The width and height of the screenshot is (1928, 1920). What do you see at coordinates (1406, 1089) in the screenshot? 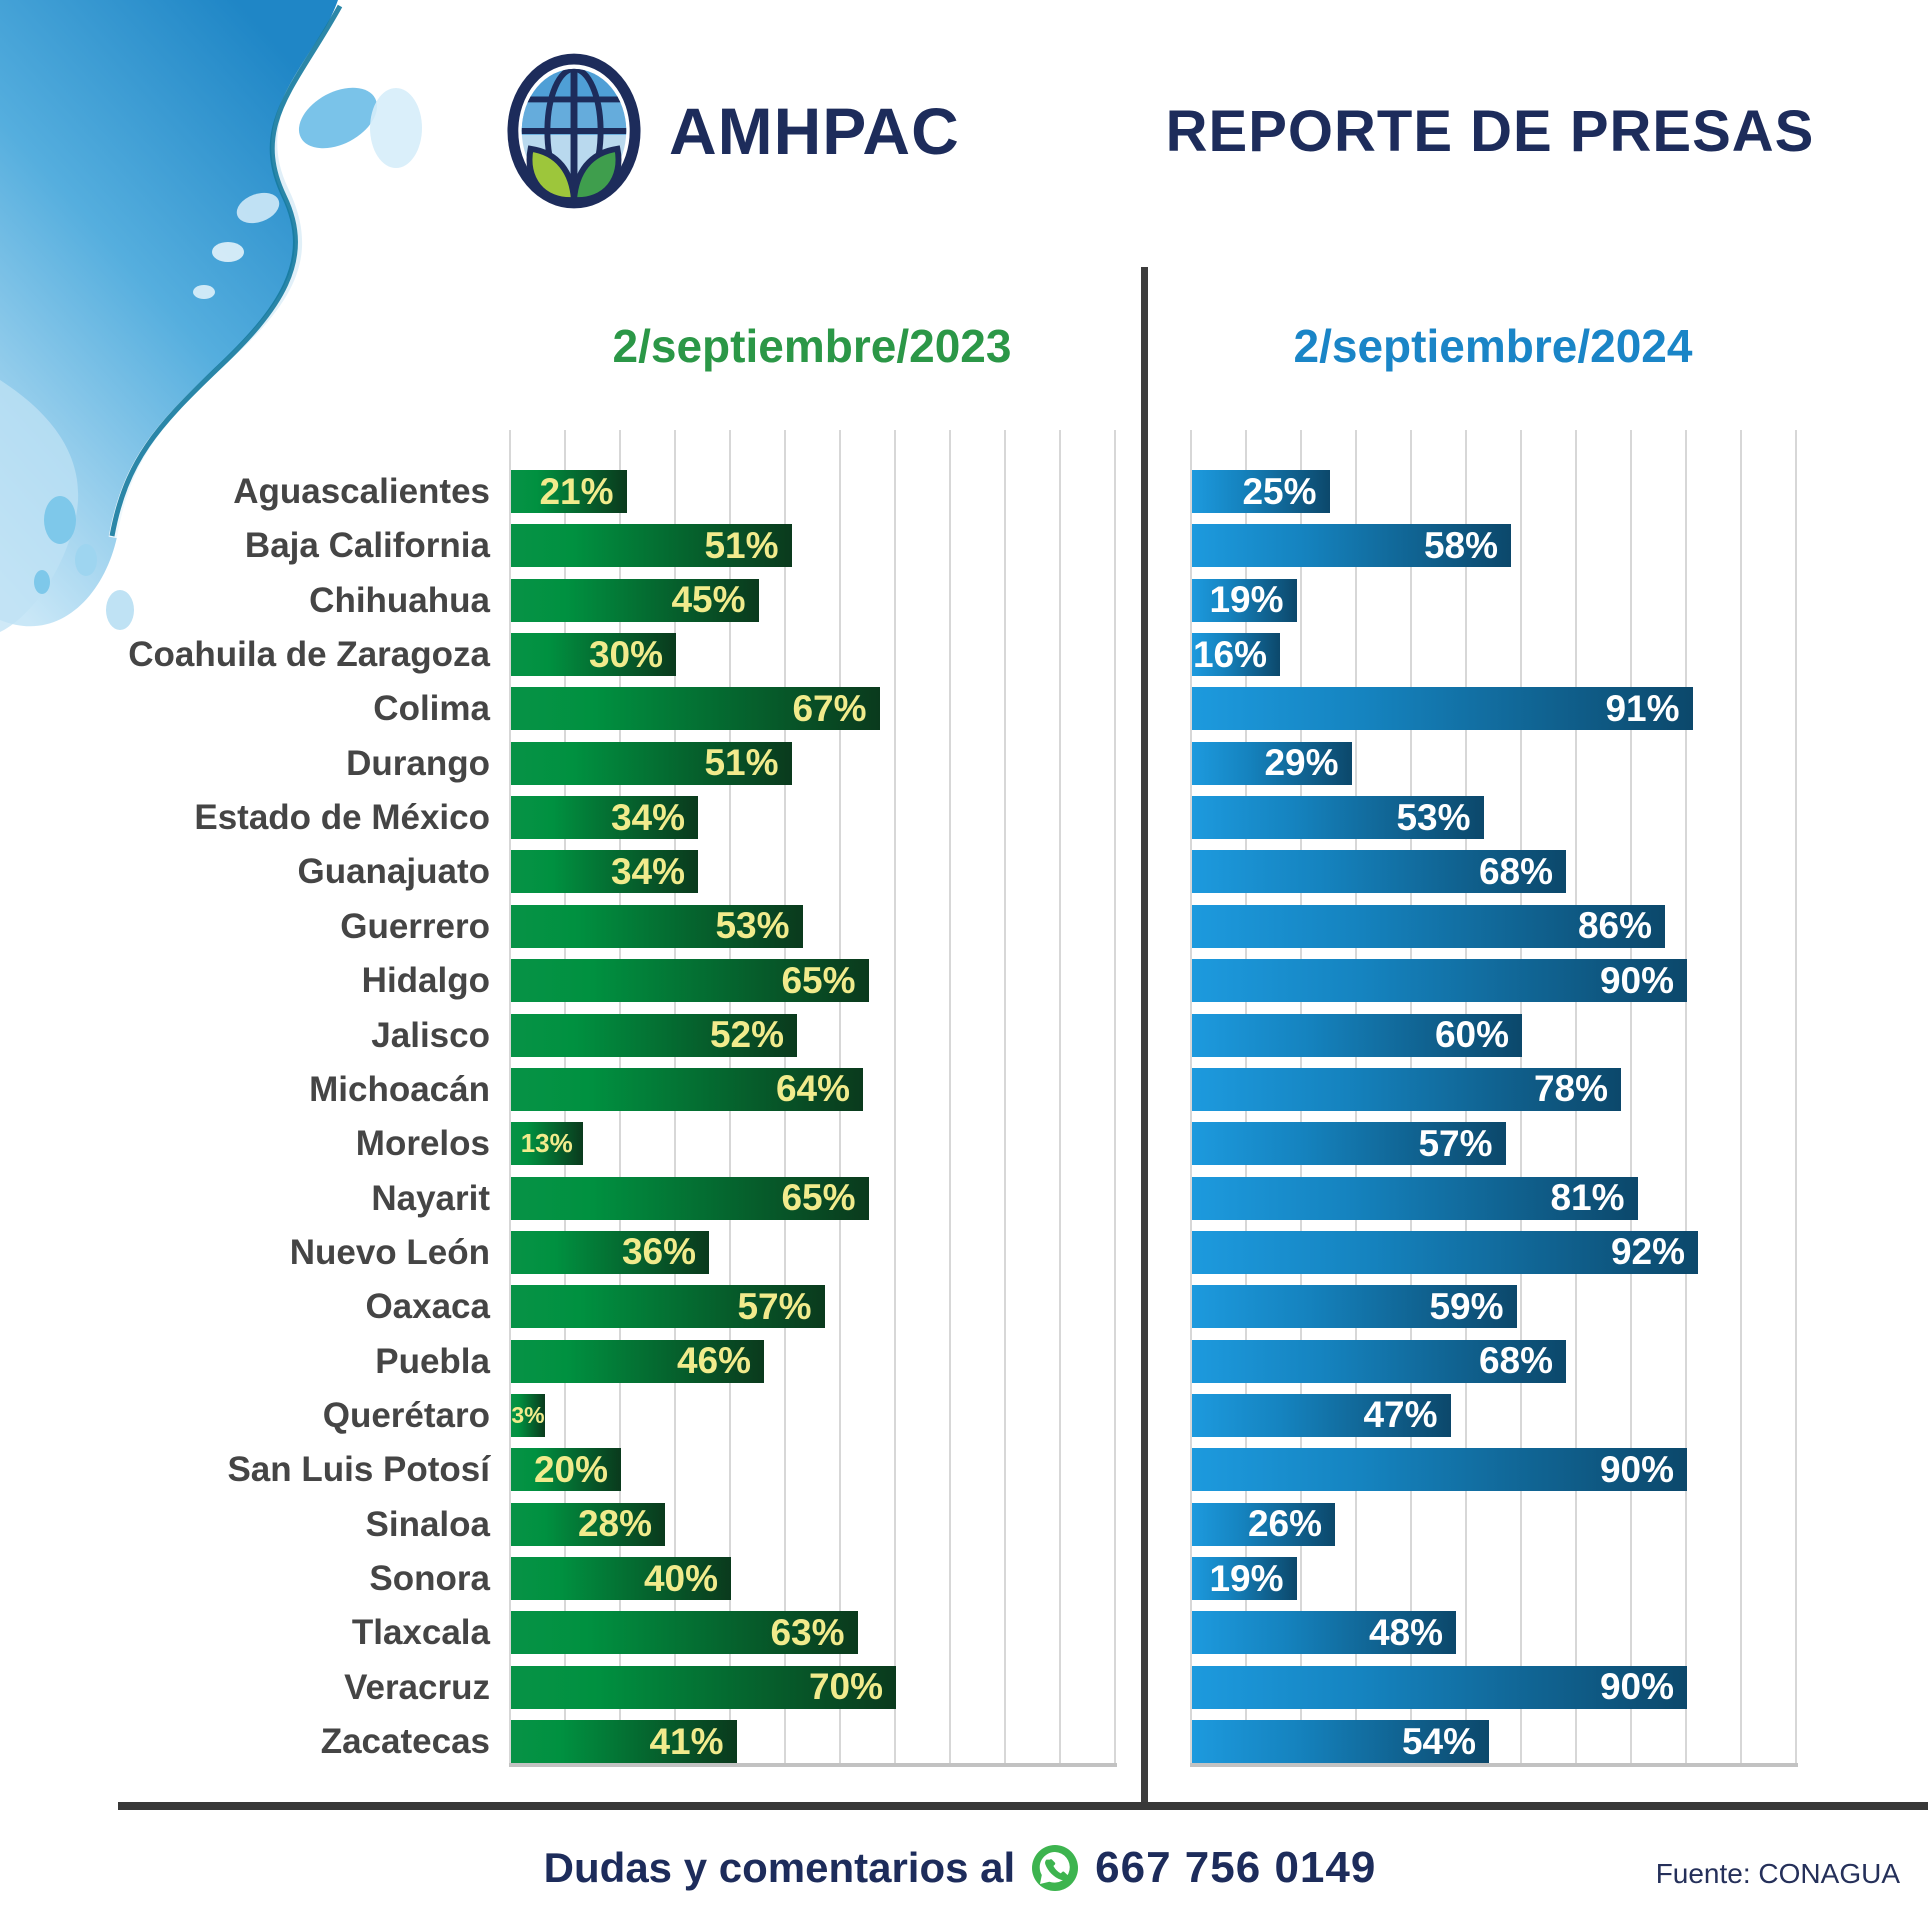
I see `bar-2024-12: 78%` at bounding box center [1406, 1089].